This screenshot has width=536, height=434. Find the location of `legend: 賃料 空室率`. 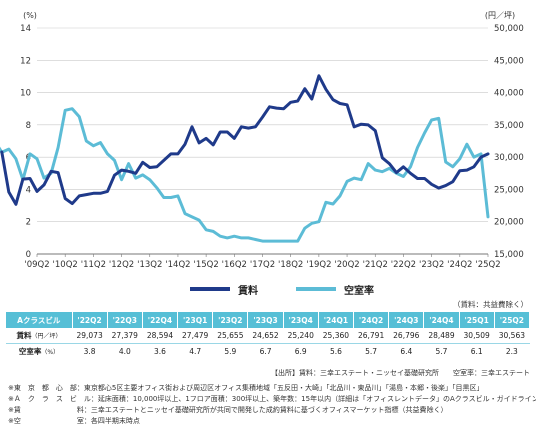

legend: 賃料 空室率 is located at coordinates (268, 289).